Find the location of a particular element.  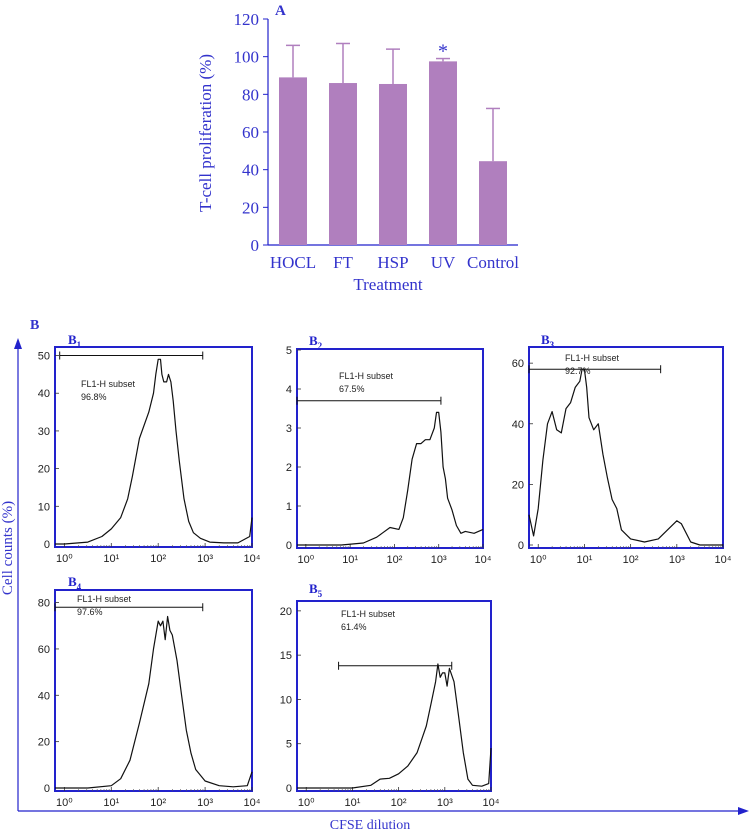

histogram-y-tick-label: 4 is located at coordinates (289, 390).